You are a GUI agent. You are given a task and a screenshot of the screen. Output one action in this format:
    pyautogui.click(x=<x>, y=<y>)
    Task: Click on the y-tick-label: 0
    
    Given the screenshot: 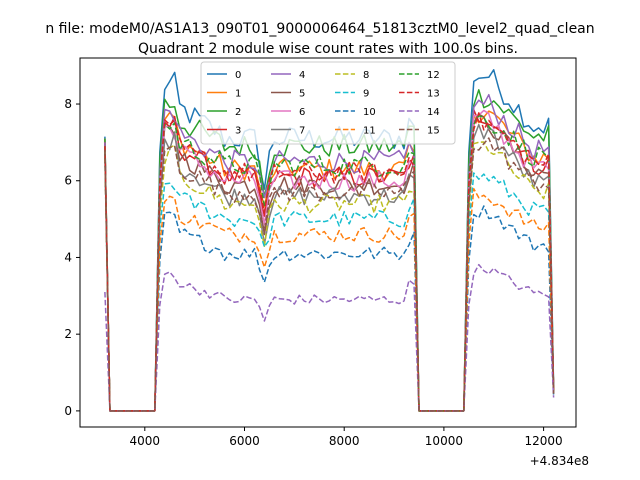 What is the action you would take?
    pyautogui.click(x=68, y=411)
    